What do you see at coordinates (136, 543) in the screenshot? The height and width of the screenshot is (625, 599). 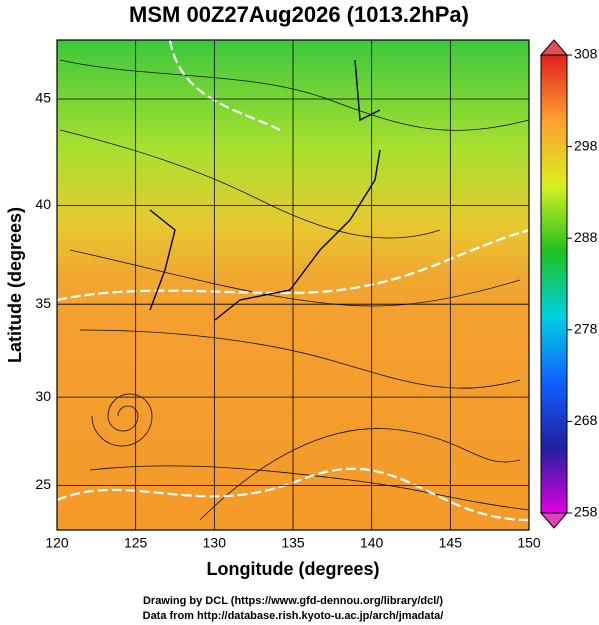 I see `x-tick-label: 125` at bounding box center [136, 543].